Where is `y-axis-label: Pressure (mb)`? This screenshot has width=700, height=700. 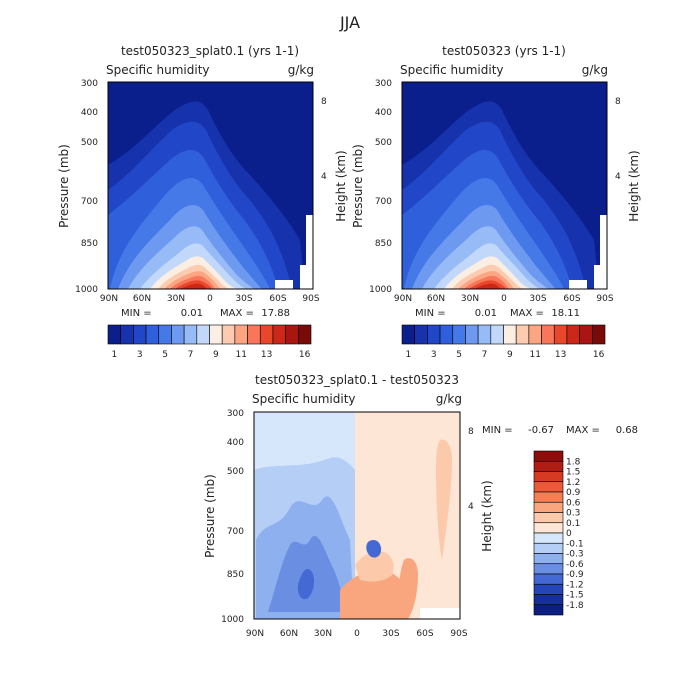
y-axis-label: Pressure (mb) is located at coordinates (64, 186).